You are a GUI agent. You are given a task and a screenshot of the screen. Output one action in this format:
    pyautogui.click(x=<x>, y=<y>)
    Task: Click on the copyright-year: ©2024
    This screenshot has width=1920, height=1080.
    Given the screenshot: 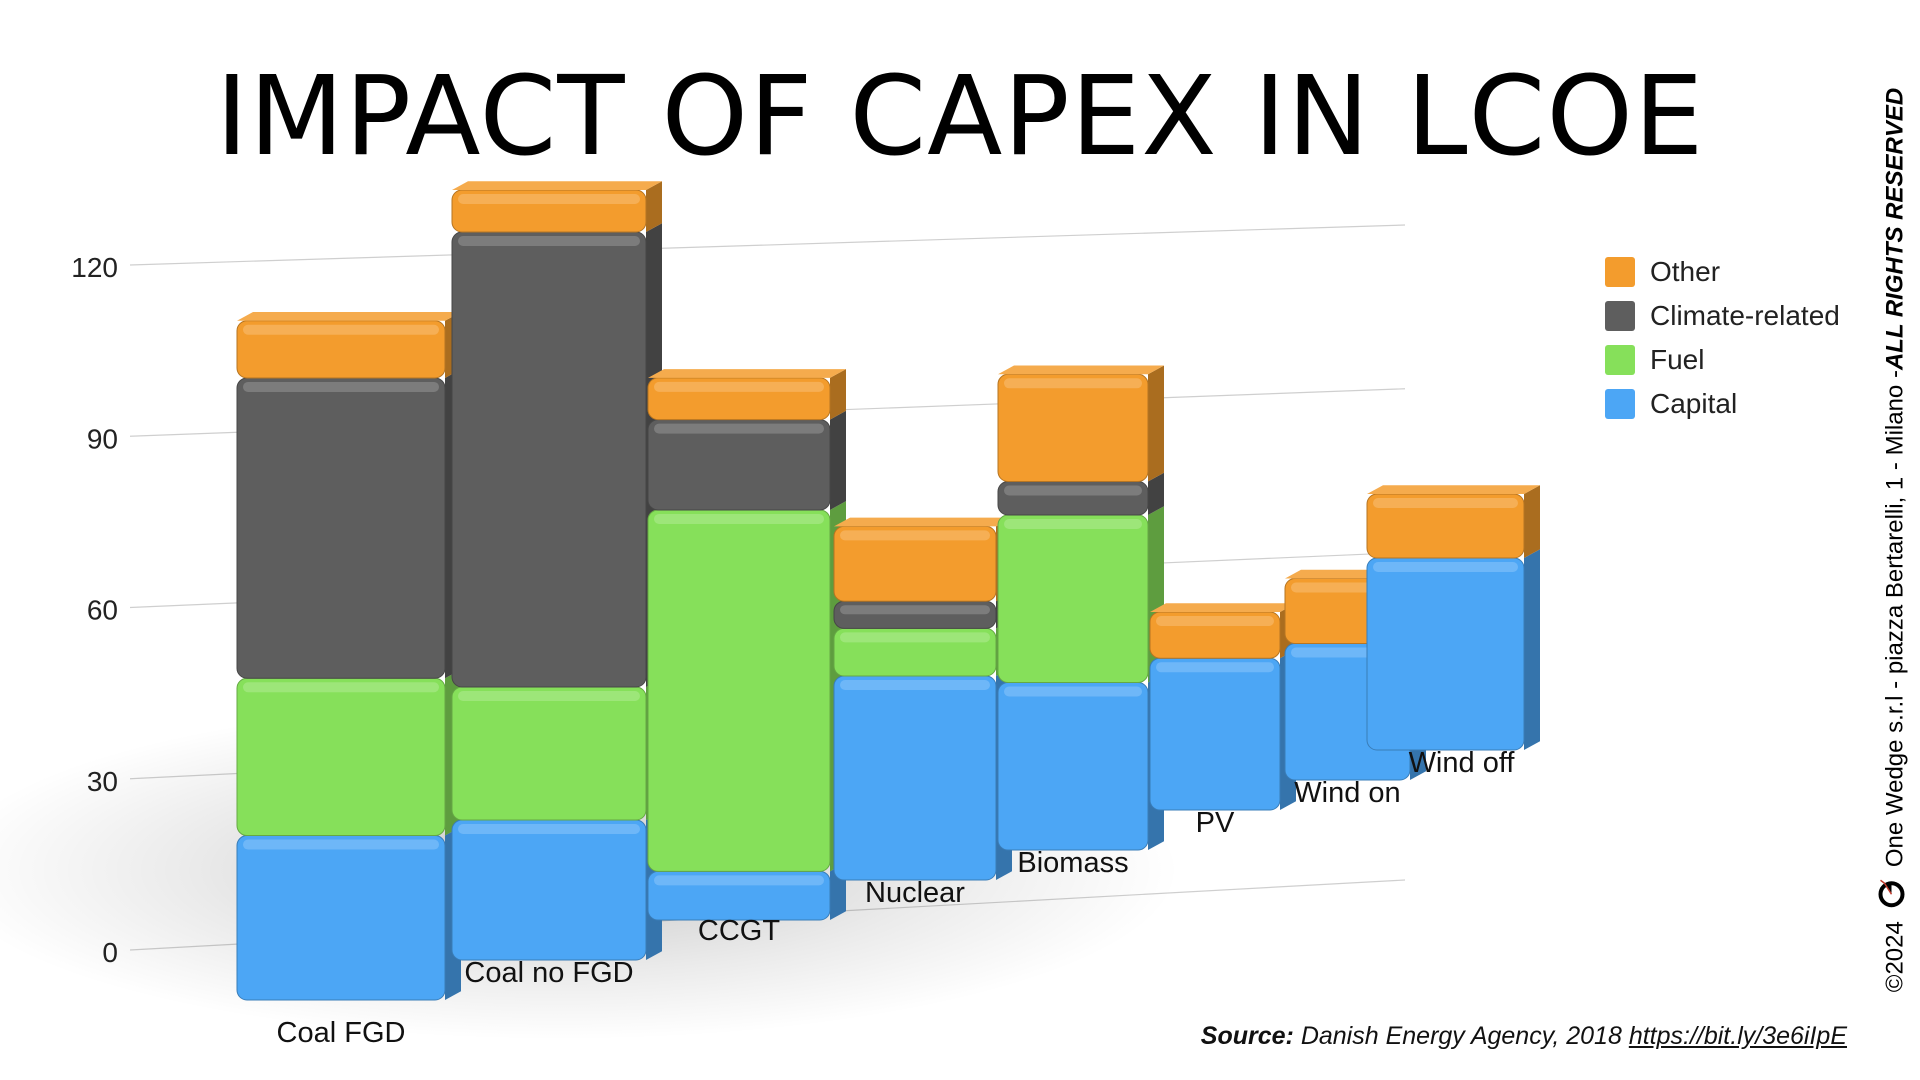 What is the action you would take?
    pyautogui.click(x=1894, y=957)
    